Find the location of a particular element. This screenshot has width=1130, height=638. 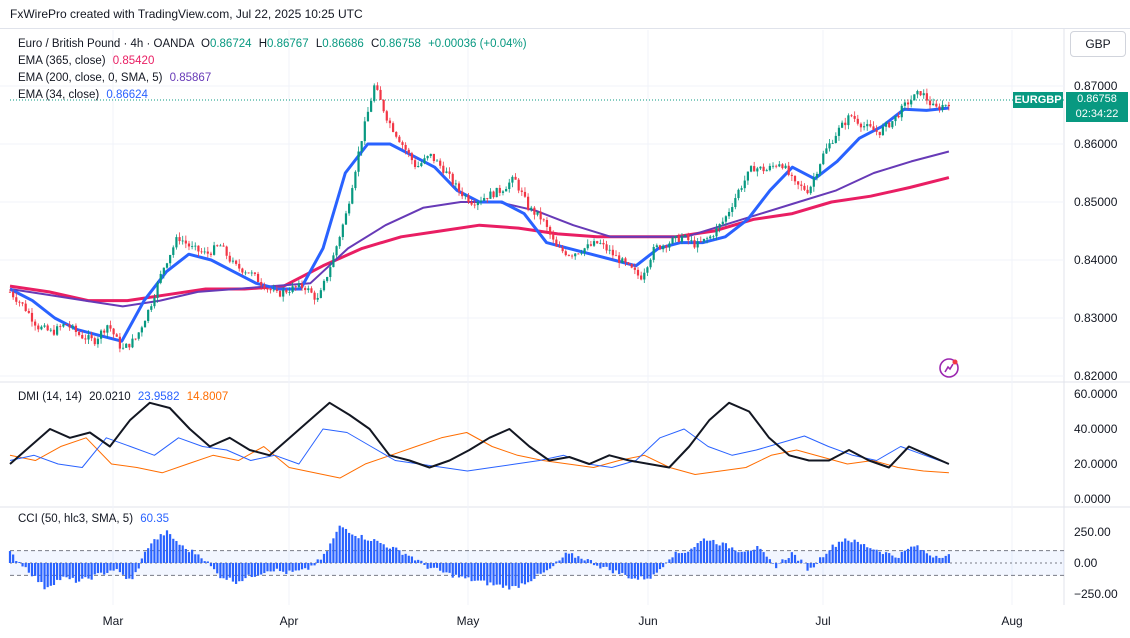

ohlc-h-label: H is located at coordinates (263, 44).